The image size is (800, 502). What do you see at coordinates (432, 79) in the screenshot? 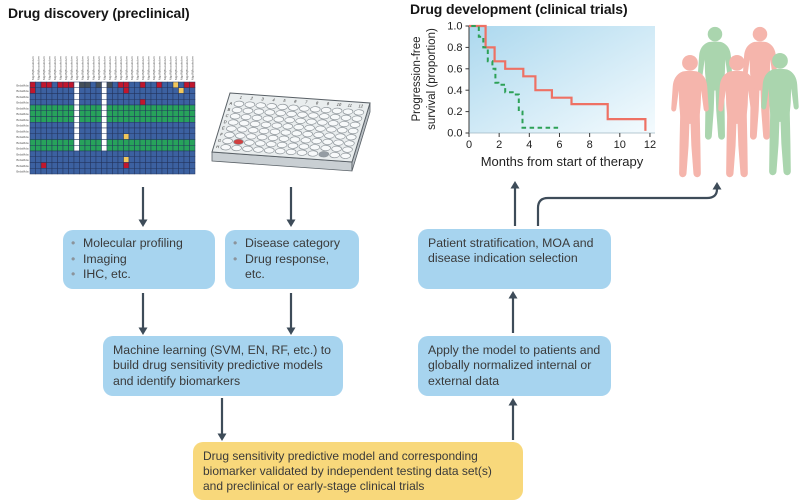
I see `y-axis-label-line2: survival (proportion)` at bounding box center [432, 79].